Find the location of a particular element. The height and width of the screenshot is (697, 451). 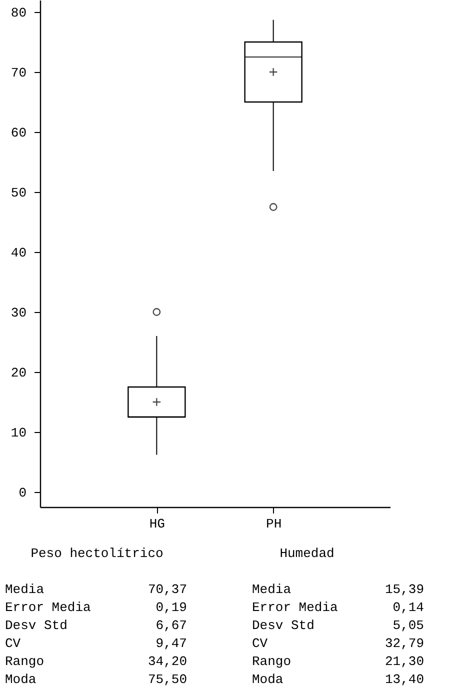

x-tick-label: HG is located at coordinates (157, 524).